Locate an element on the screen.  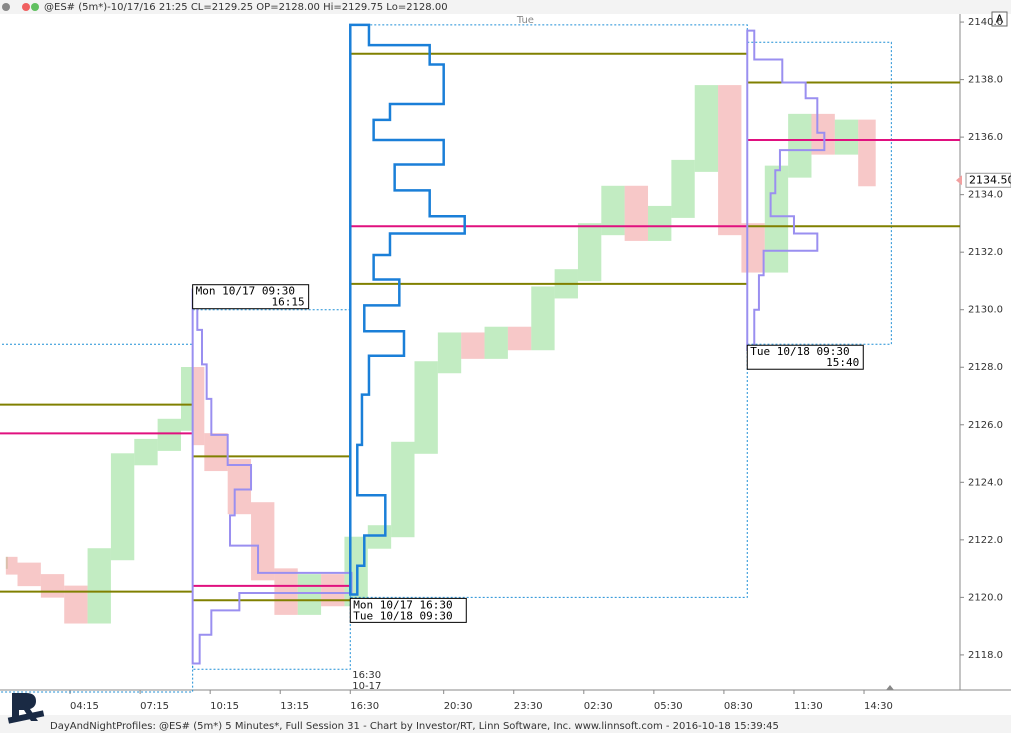
last-price-label: 2134.50 is located at coordinates (990, 179).